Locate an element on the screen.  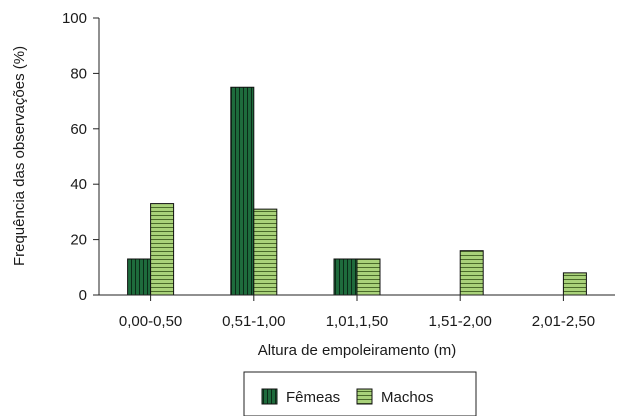
legend-label-machos: Machos is located at coordinates (407, 397).